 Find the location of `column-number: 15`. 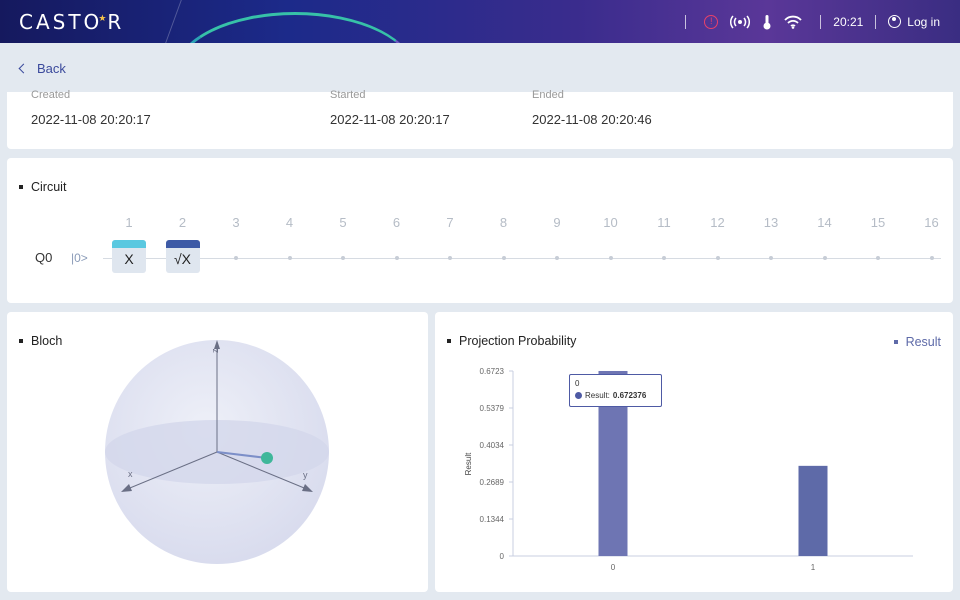

column-number: 15 is located at coordinates (878, 222).